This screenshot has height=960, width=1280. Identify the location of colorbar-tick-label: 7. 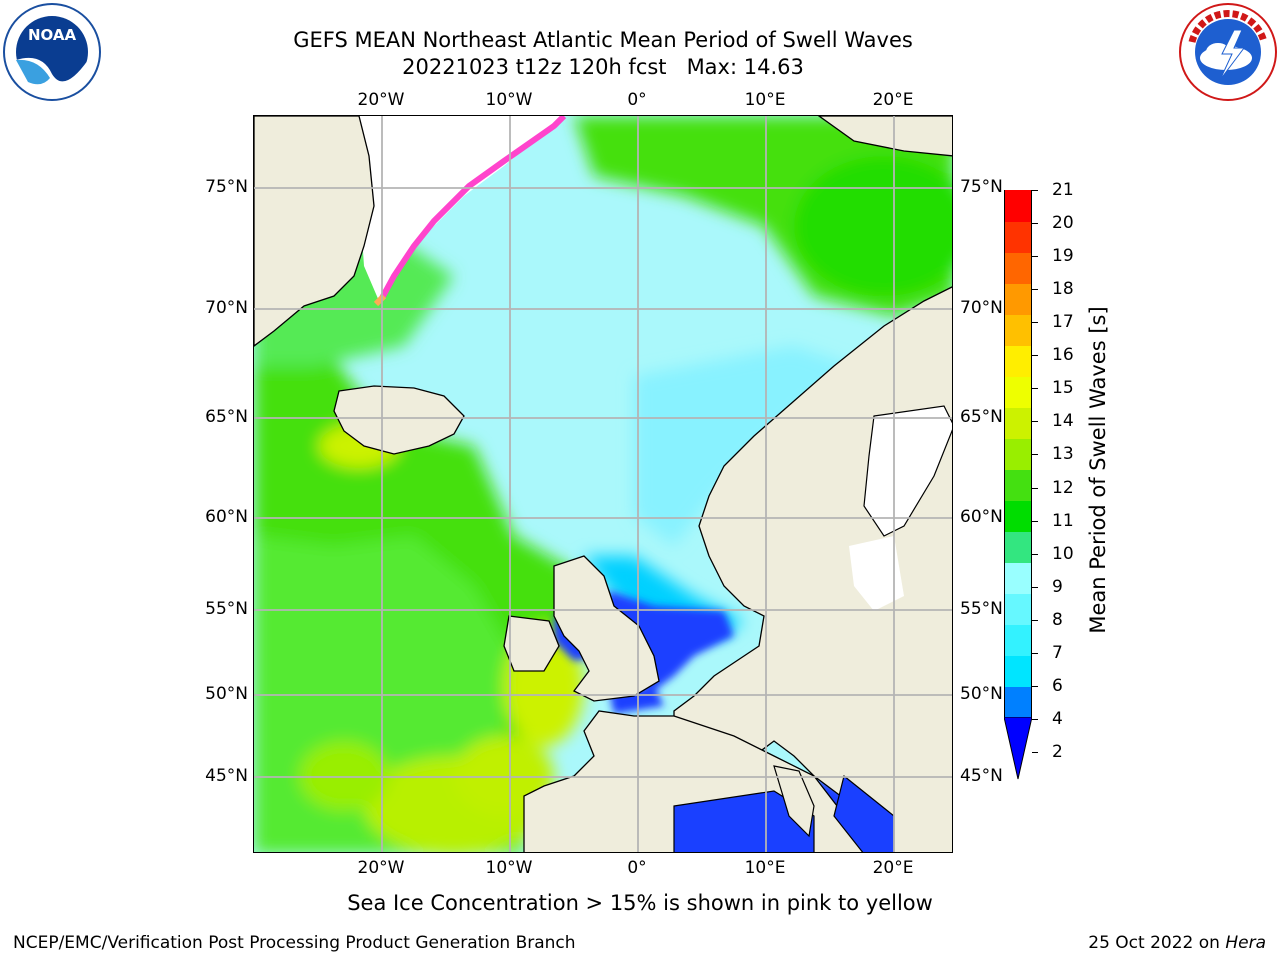
(1057, 652).